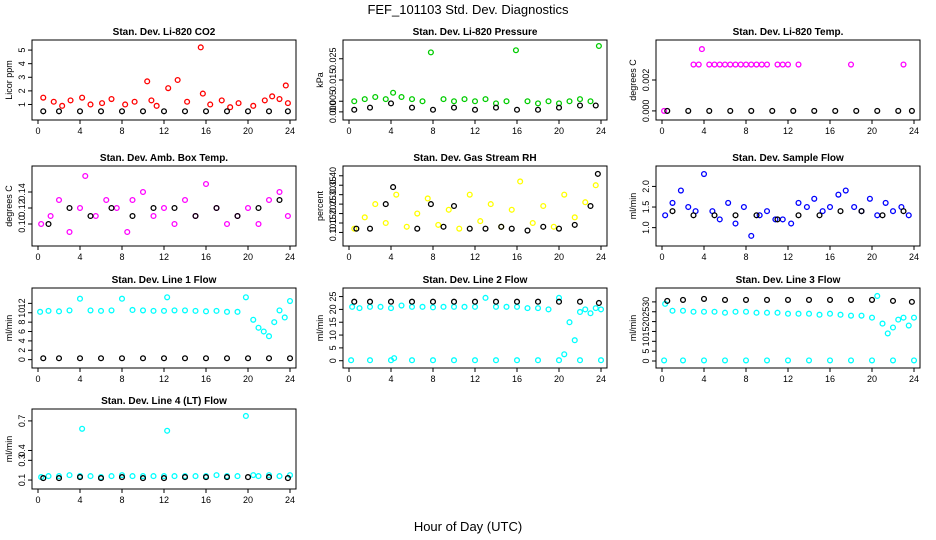 The image size is (936, 540). Describe the element at coordinates (646, 111) in the screenshot. I see `y-tick-label: 0.000` at that location.